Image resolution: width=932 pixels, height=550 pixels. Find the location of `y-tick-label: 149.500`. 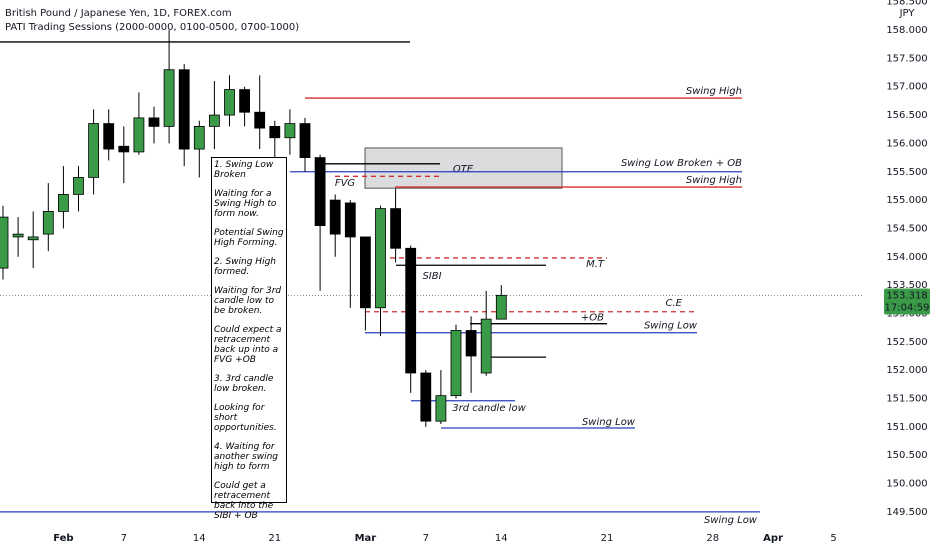

y-tick-label: 149.500 is located at coordinates (906, 512).